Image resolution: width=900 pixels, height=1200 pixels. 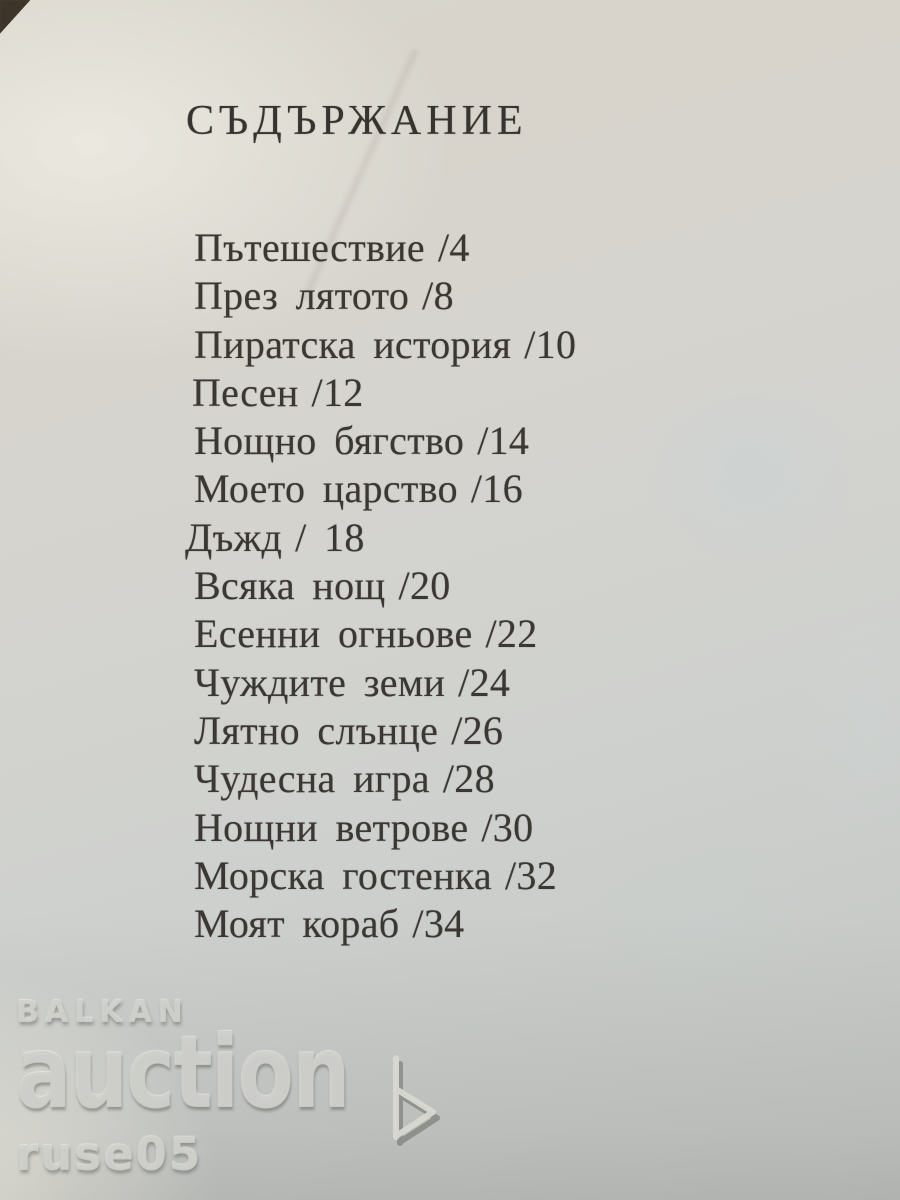 What do you see at coordinates (312, 779) in the screenshot?
I see `toc-entry-title: Чудесна игра` at bounding box center [312, 779].